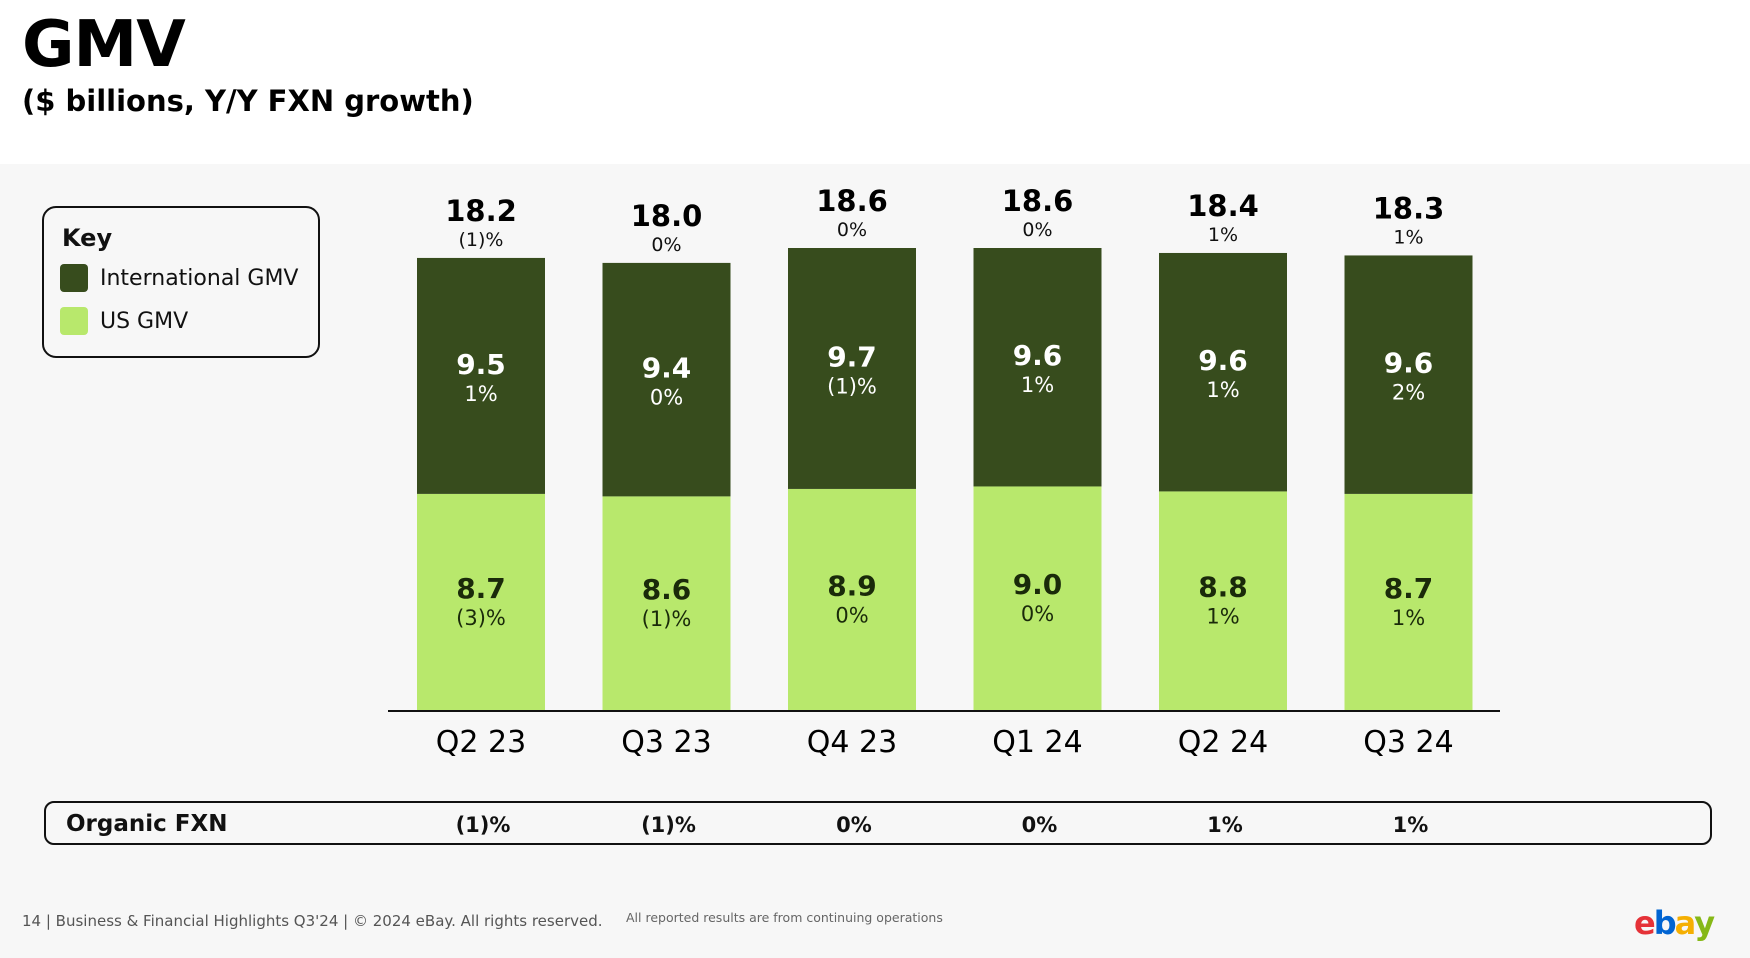 The image size is (1750, 958). What do you see at coordinates (666, 742) in the screenshot?
I see `x-tick-label-1: Q3 23` at bounding box center [666, 742].